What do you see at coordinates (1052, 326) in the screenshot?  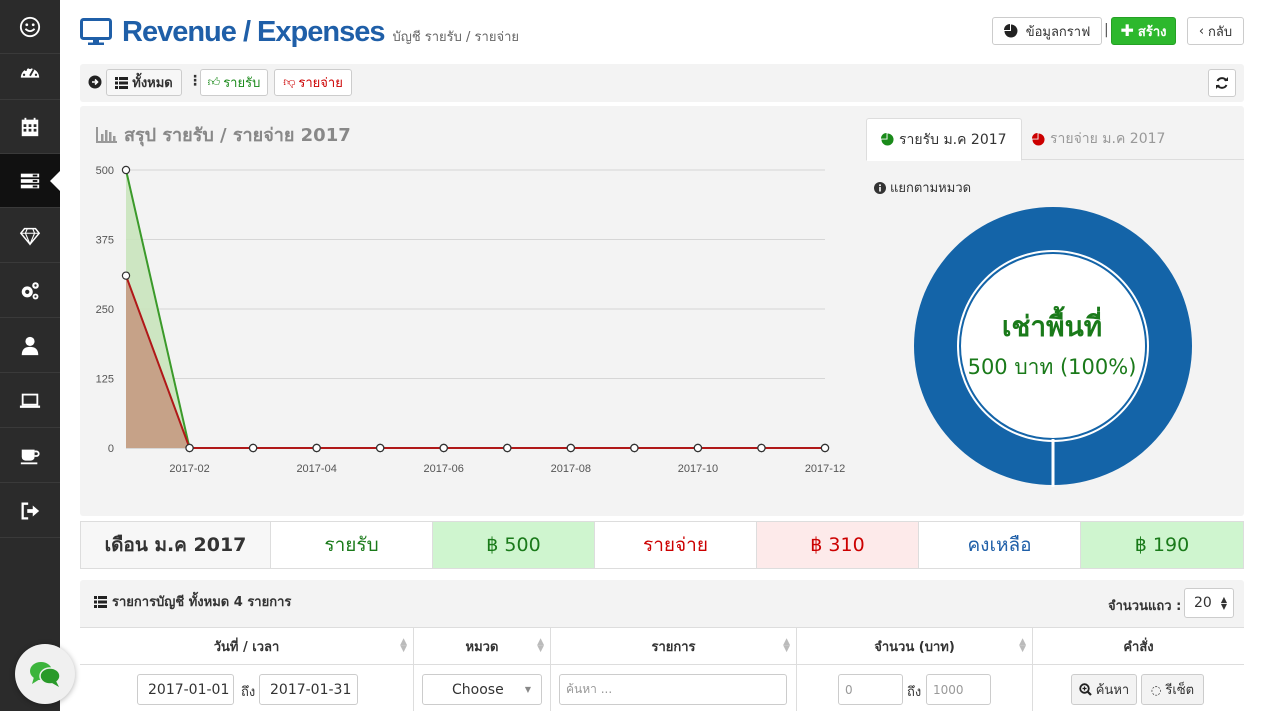 I see `donut-category-name: เช่าพื้นที่` at bounding box center [1052, 326].